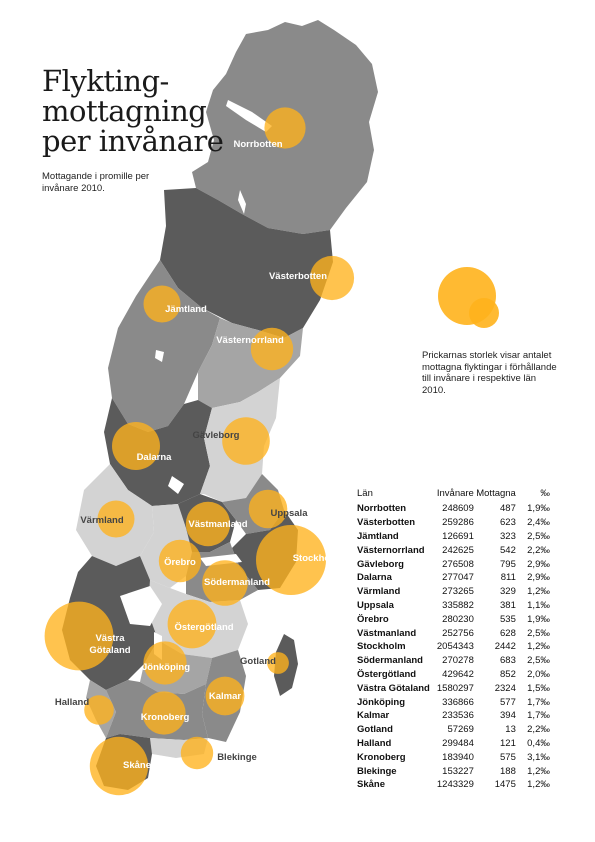  Describe the element at coordinates (298, 276) in the screenshot. I see `label-västerbotten: Västerbotten` at that location.